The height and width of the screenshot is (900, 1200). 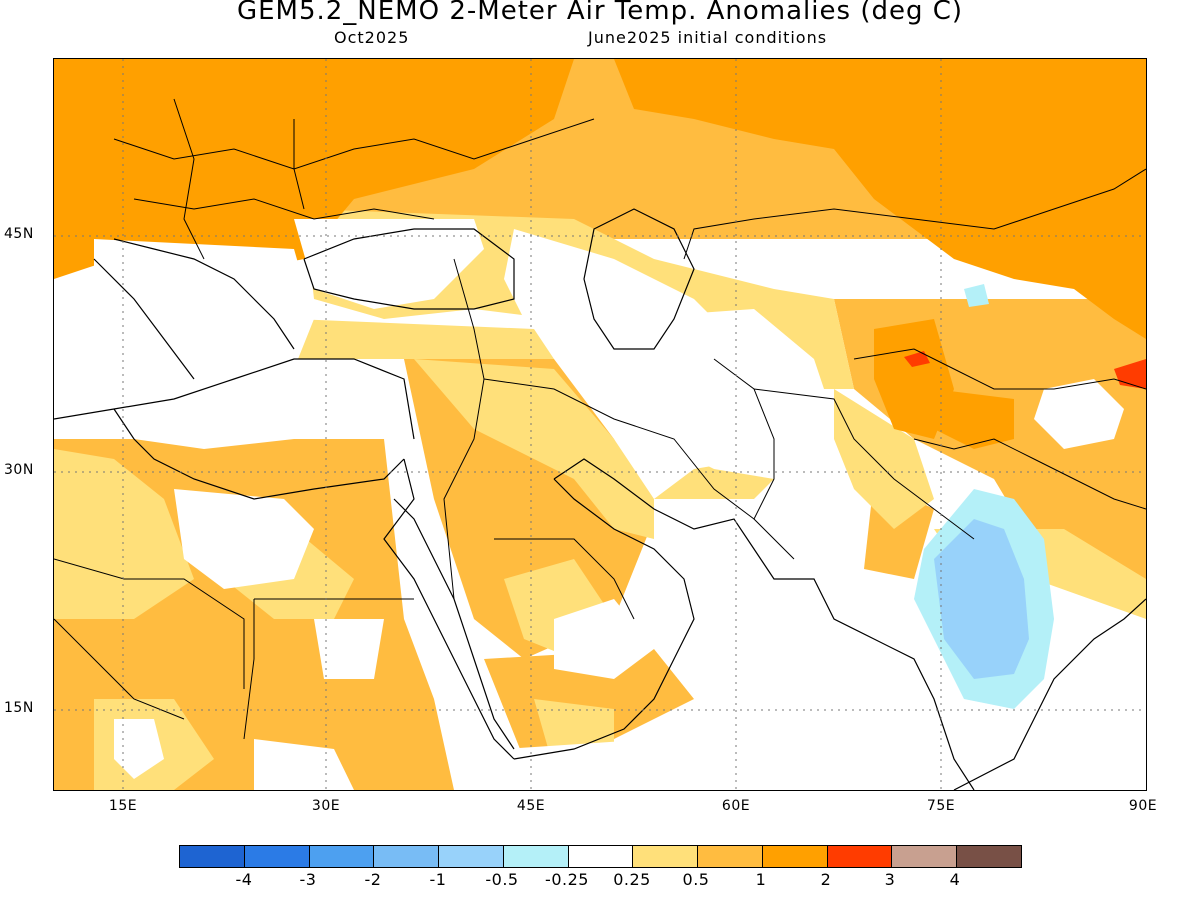 What do you see at coordinates (826, 879) in the screenshot?
I see `legend-label: 2` at bounding box center [826, 879].